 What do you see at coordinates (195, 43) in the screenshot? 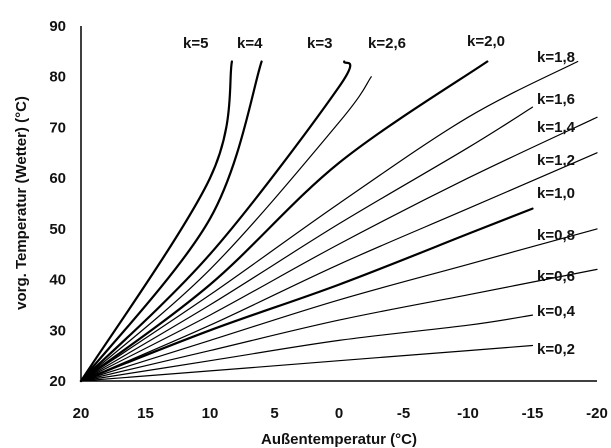
I see `curve-label: k=5` at bounding box center [195, 43].